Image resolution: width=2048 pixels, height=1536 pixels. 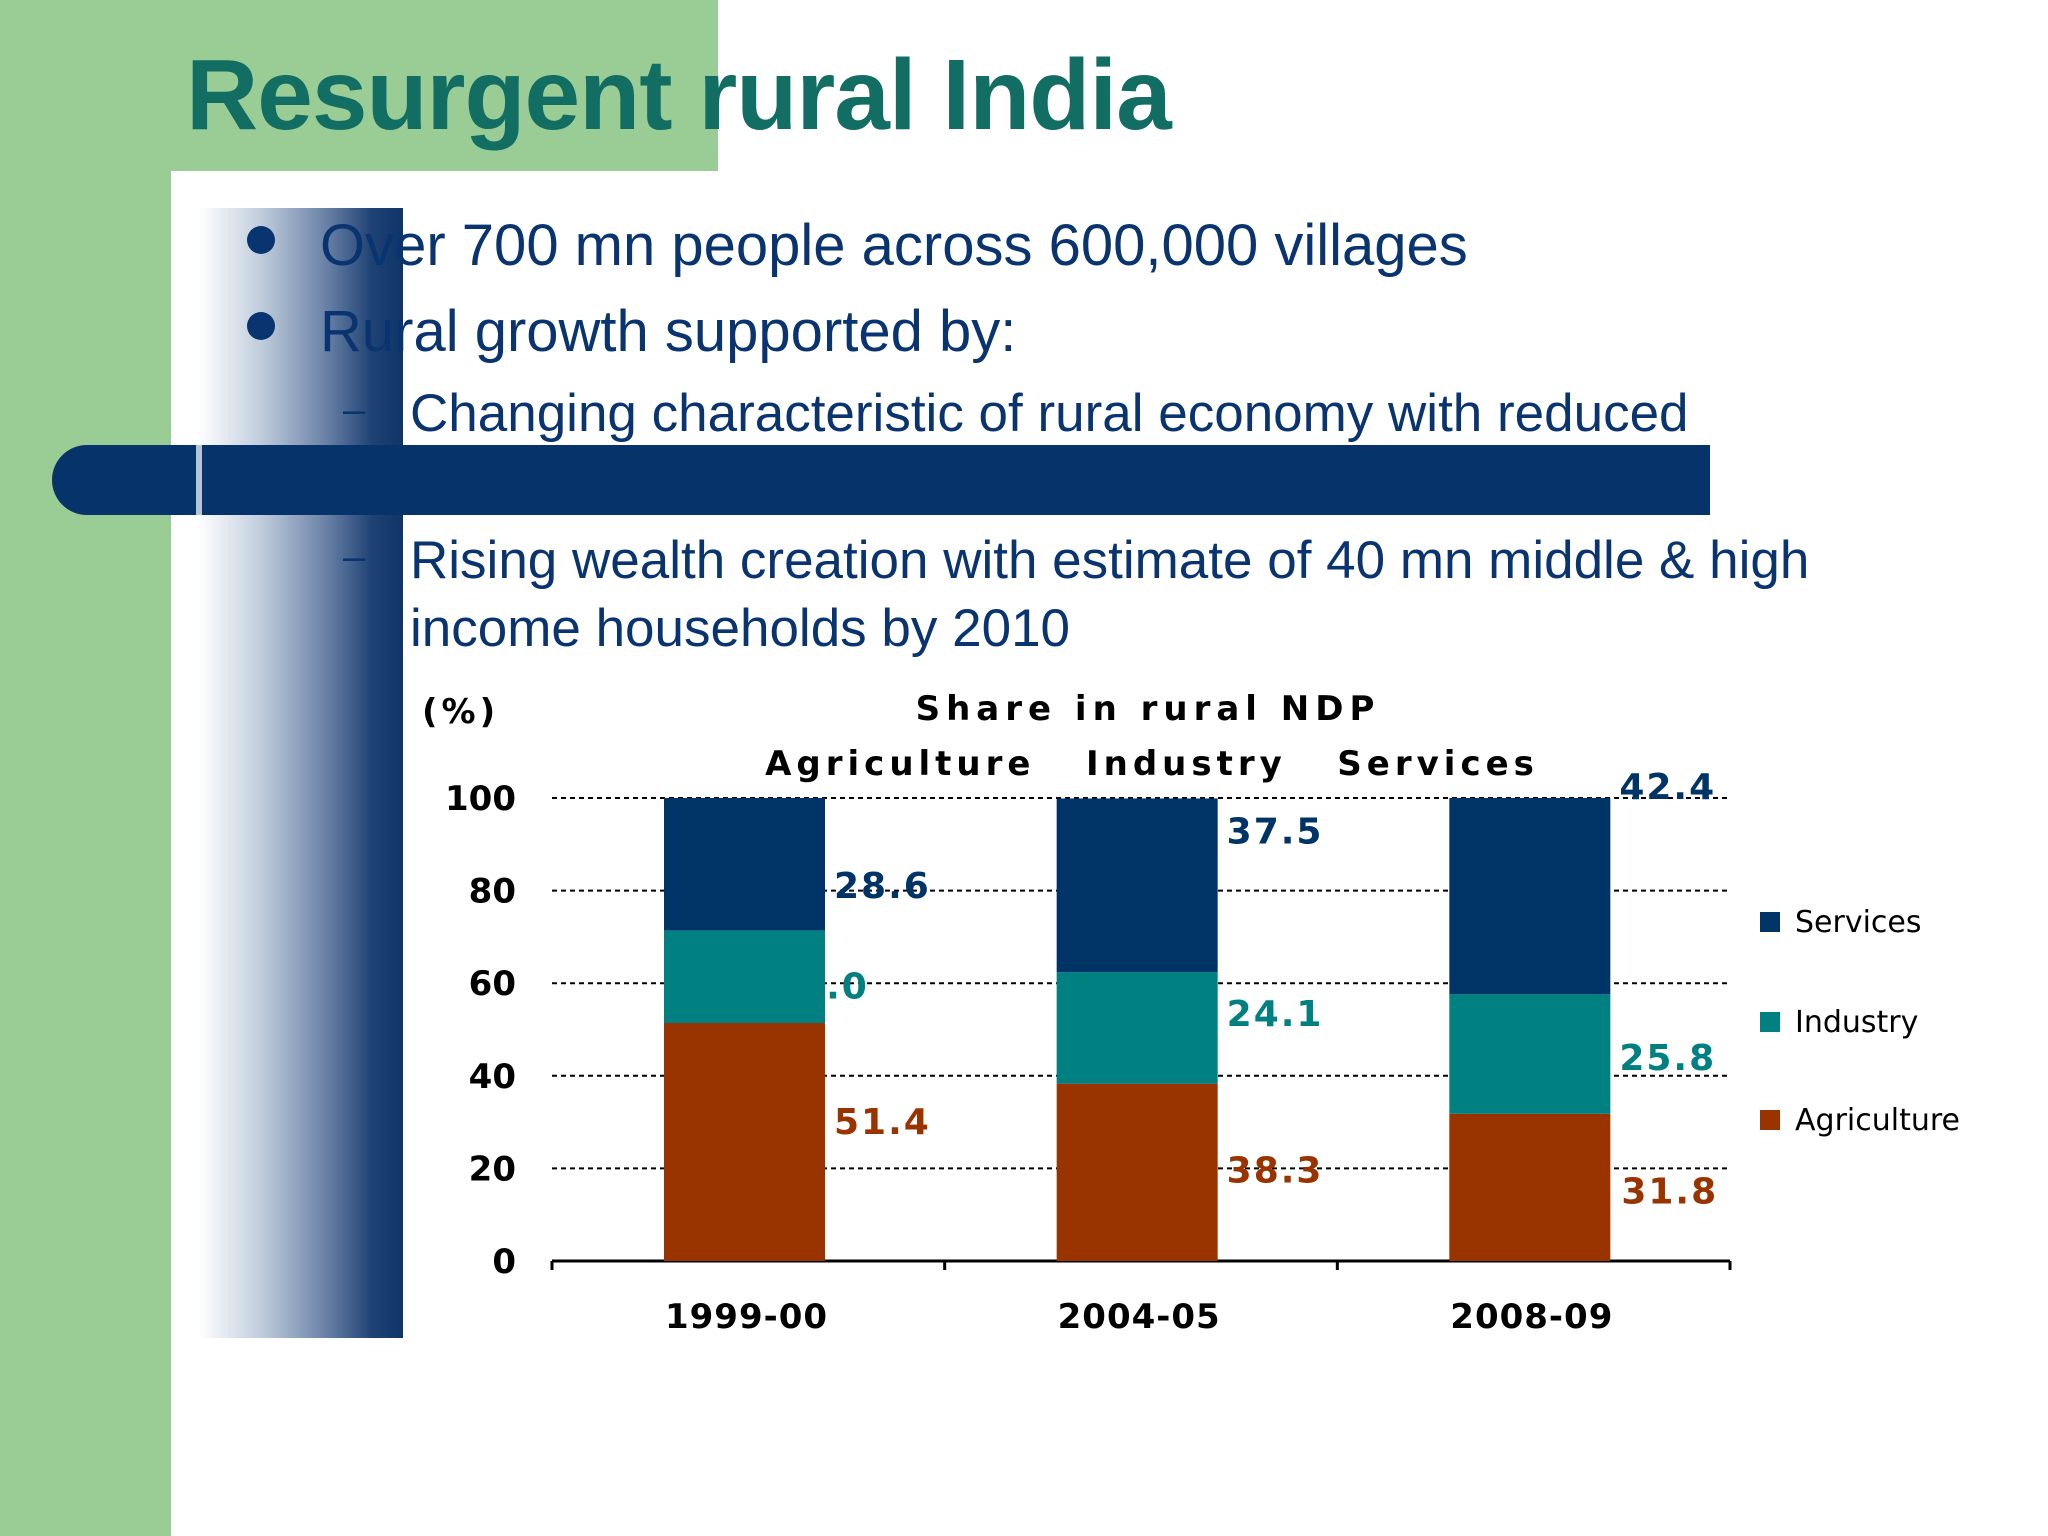 What do you see at coordinates (882, 886) in the screenshot?
I see `data-label: 28.6` at bounding box center [882, 886].